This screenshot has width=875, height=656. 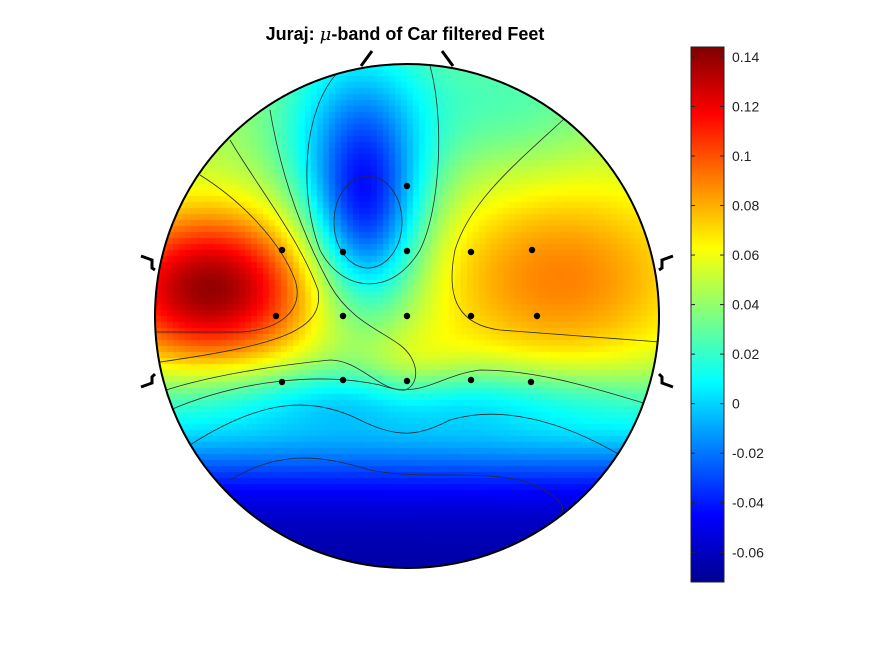 I want to click on colorbar-gradient, so click(x=707, y=314).